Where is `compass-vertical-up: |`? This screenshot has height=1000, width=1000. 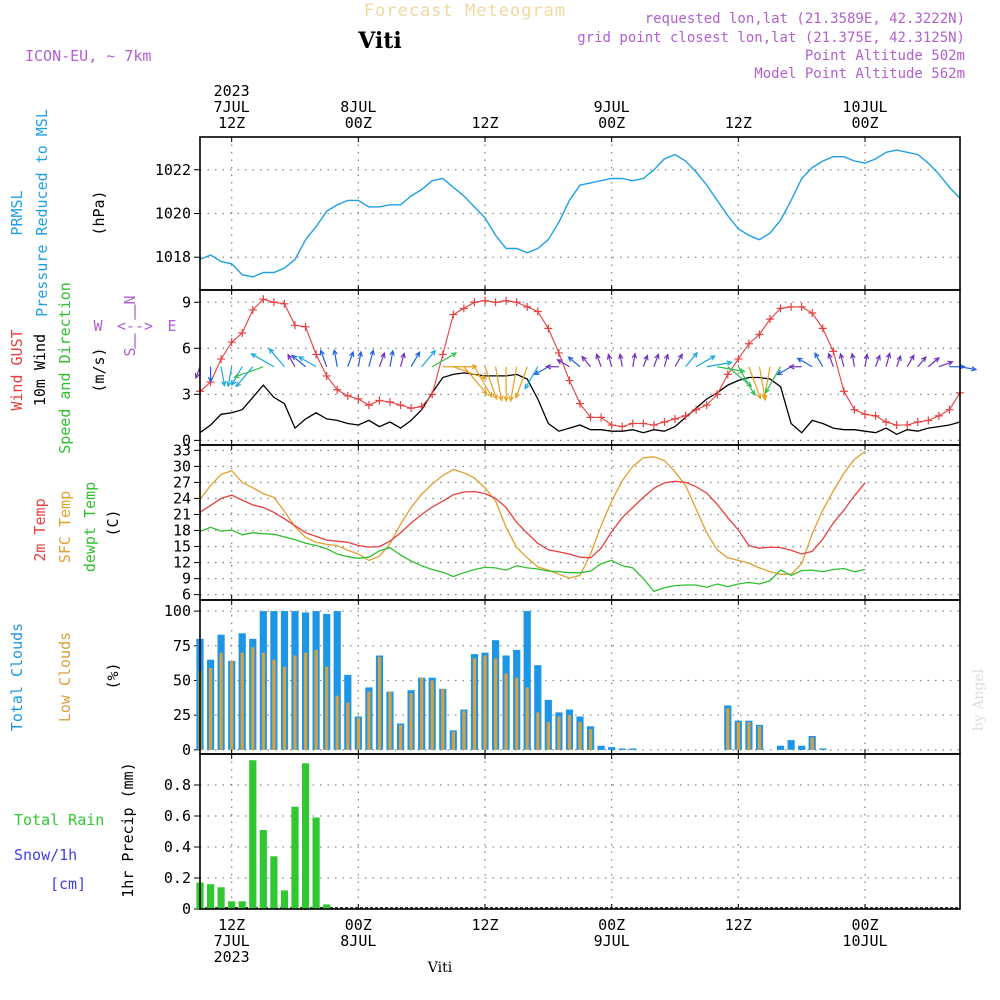 compass-vertical-up: | is located at coordinates (134, 311).